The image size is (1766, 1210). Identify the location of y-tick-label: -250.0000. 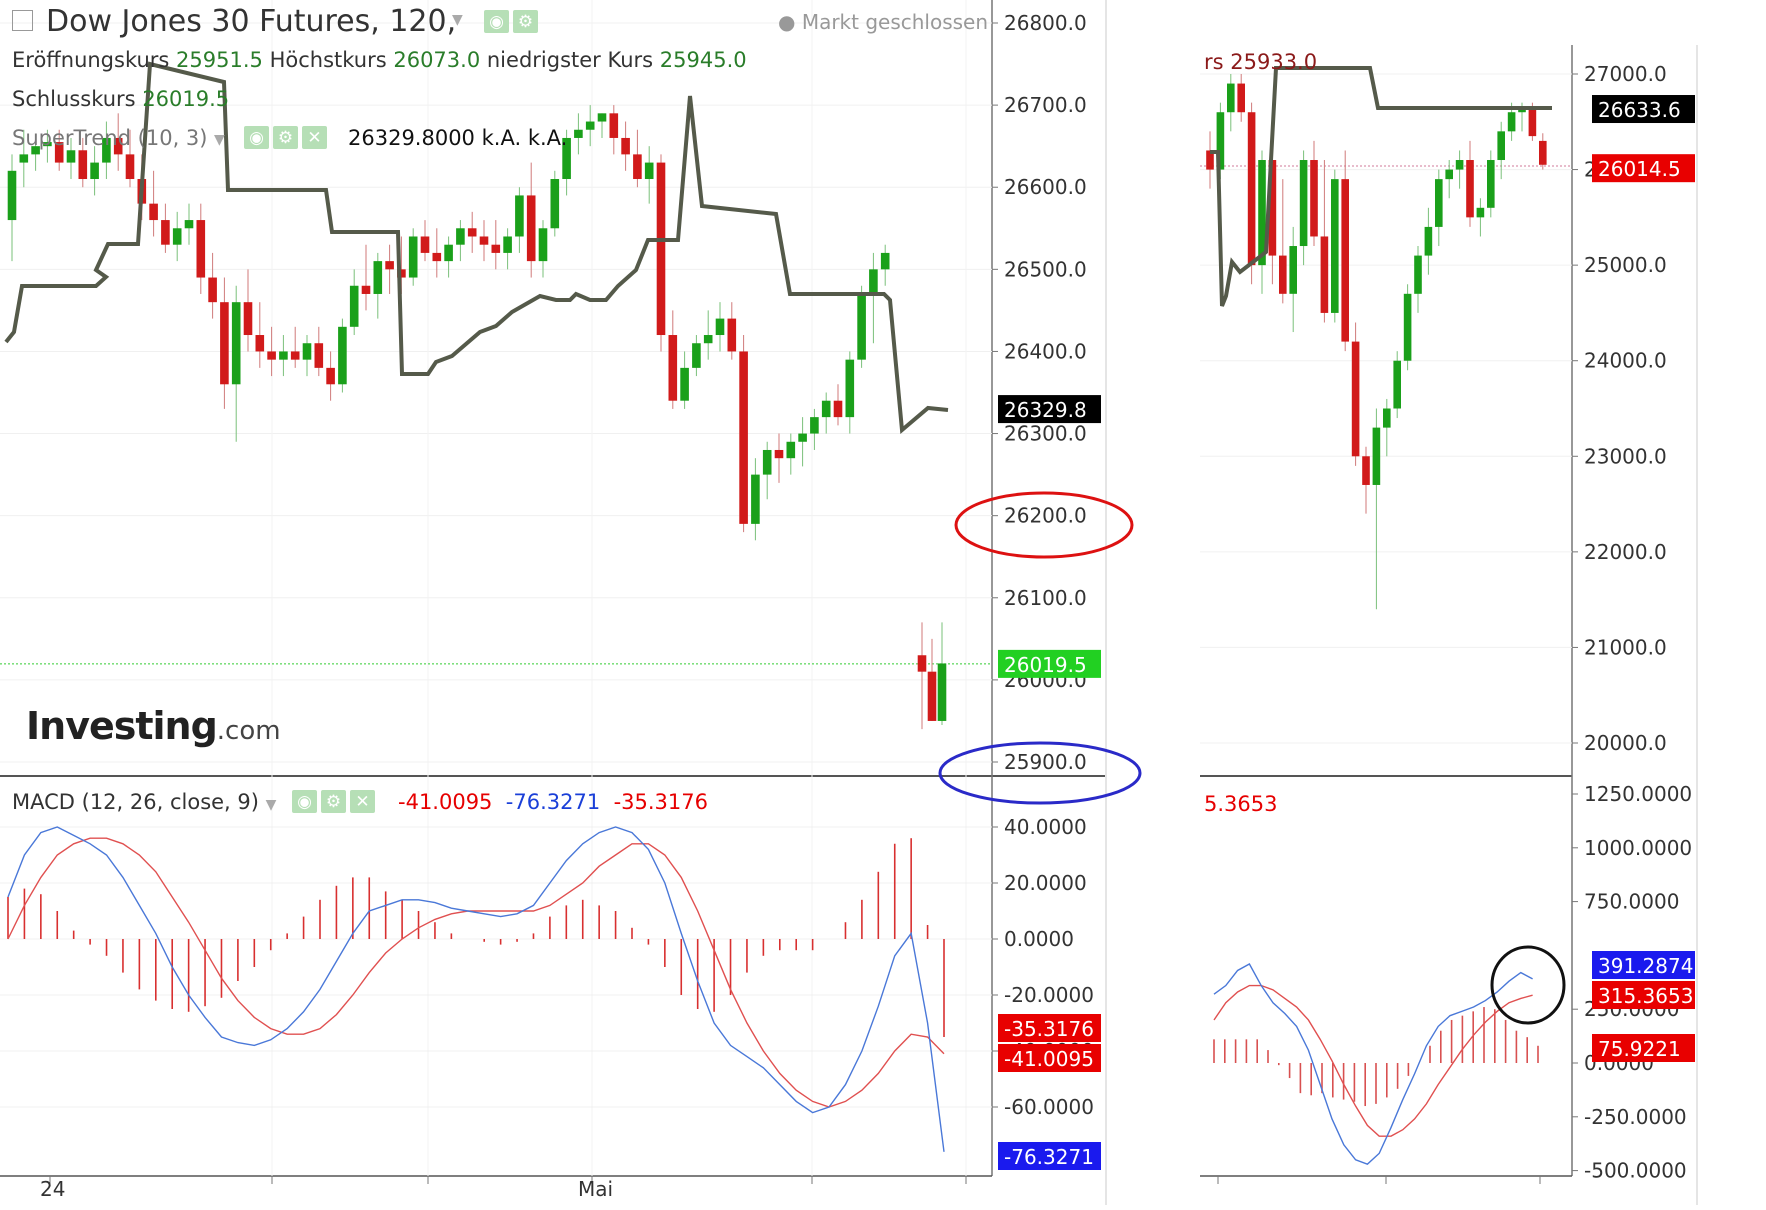
(1635, 1117).